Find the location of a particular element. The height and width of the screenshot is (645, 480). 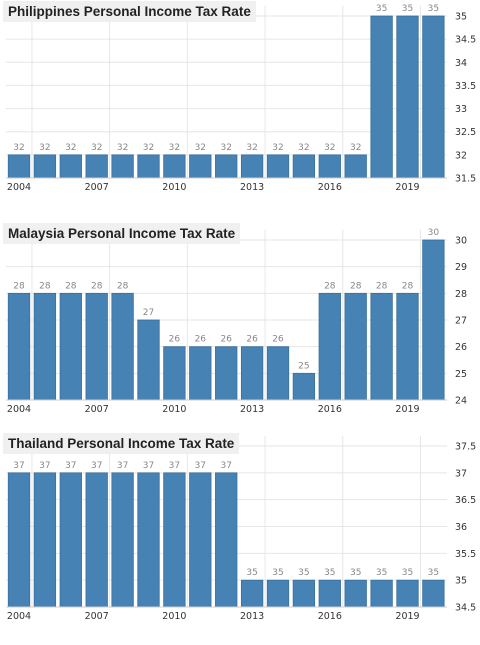

y-tick-label: 35 is located at coordinates (461, 581).